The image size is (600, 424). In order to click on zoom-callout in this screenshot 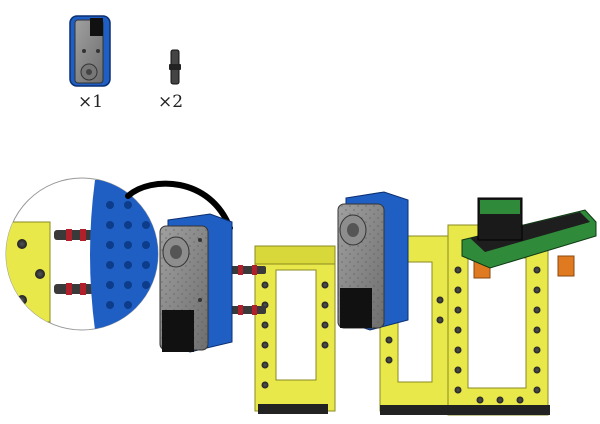, I will do `click(82, 254)`.